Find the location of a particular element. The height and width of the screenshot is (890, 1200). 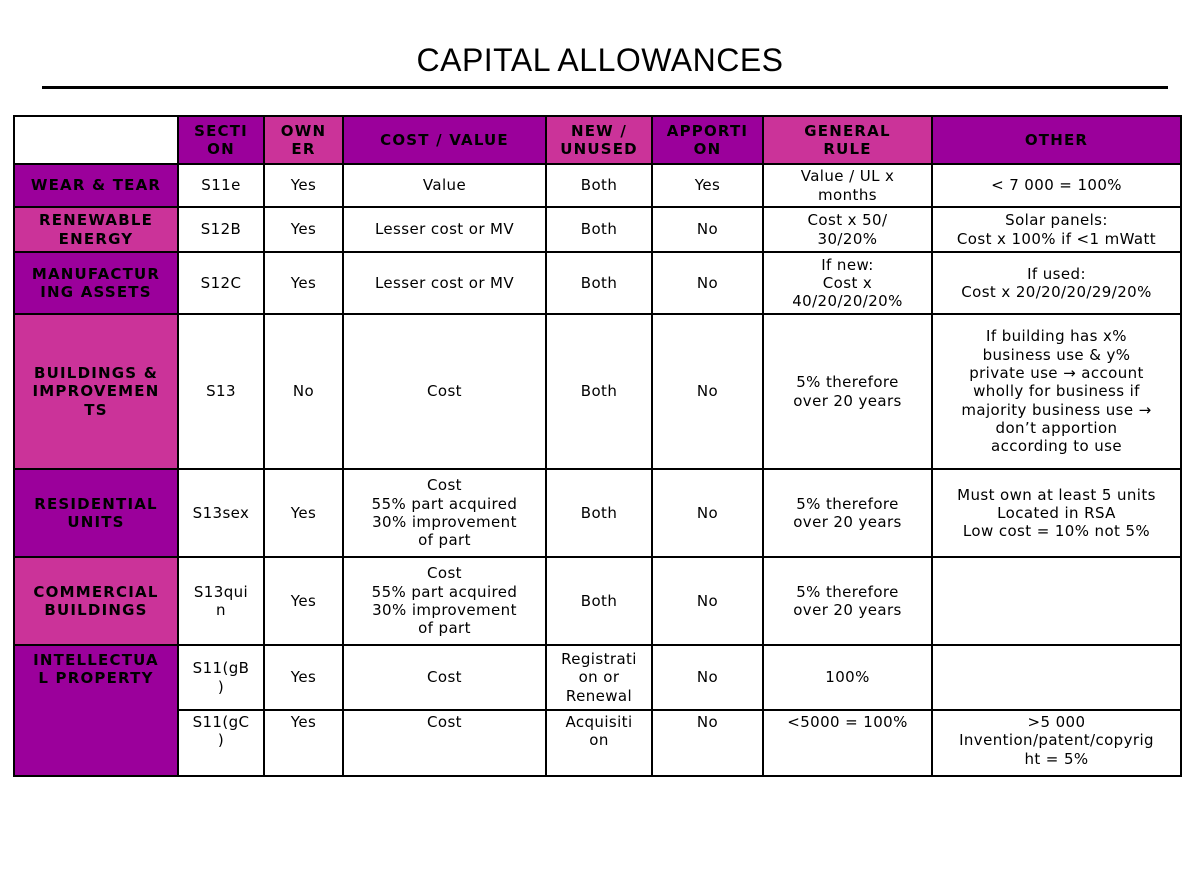

row-header-renewable-energy: RENEWABLE ENERGY is located at coordinates (96, 229).